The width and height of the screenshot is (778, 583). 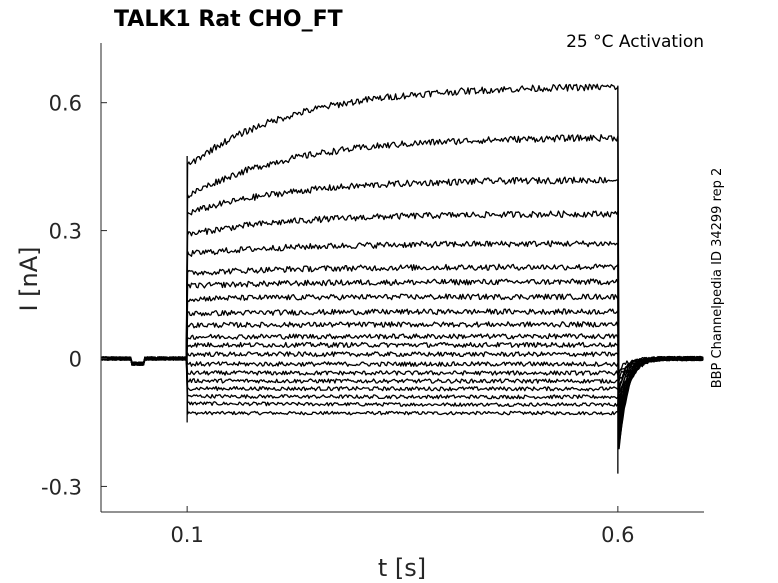 I want to click on x-tick-label: 0.1, so click(x=186, y=535).